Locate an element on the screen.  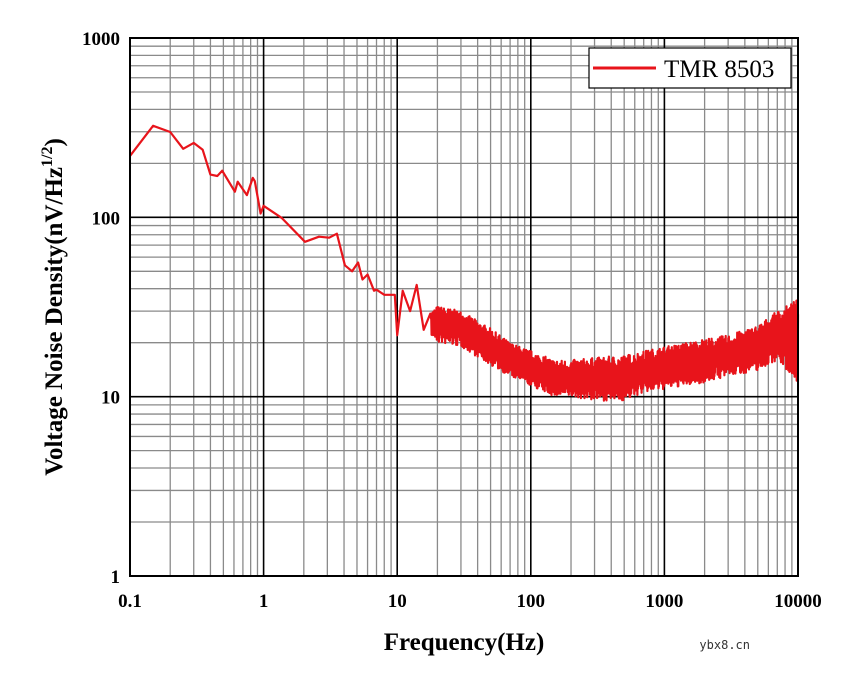
legend-label: TMR 8503 is located at coordinates (719, 69).